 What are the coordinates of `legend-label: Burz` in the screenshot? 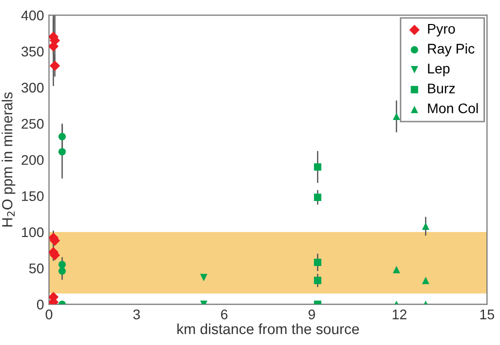 It's located at (441, 89).